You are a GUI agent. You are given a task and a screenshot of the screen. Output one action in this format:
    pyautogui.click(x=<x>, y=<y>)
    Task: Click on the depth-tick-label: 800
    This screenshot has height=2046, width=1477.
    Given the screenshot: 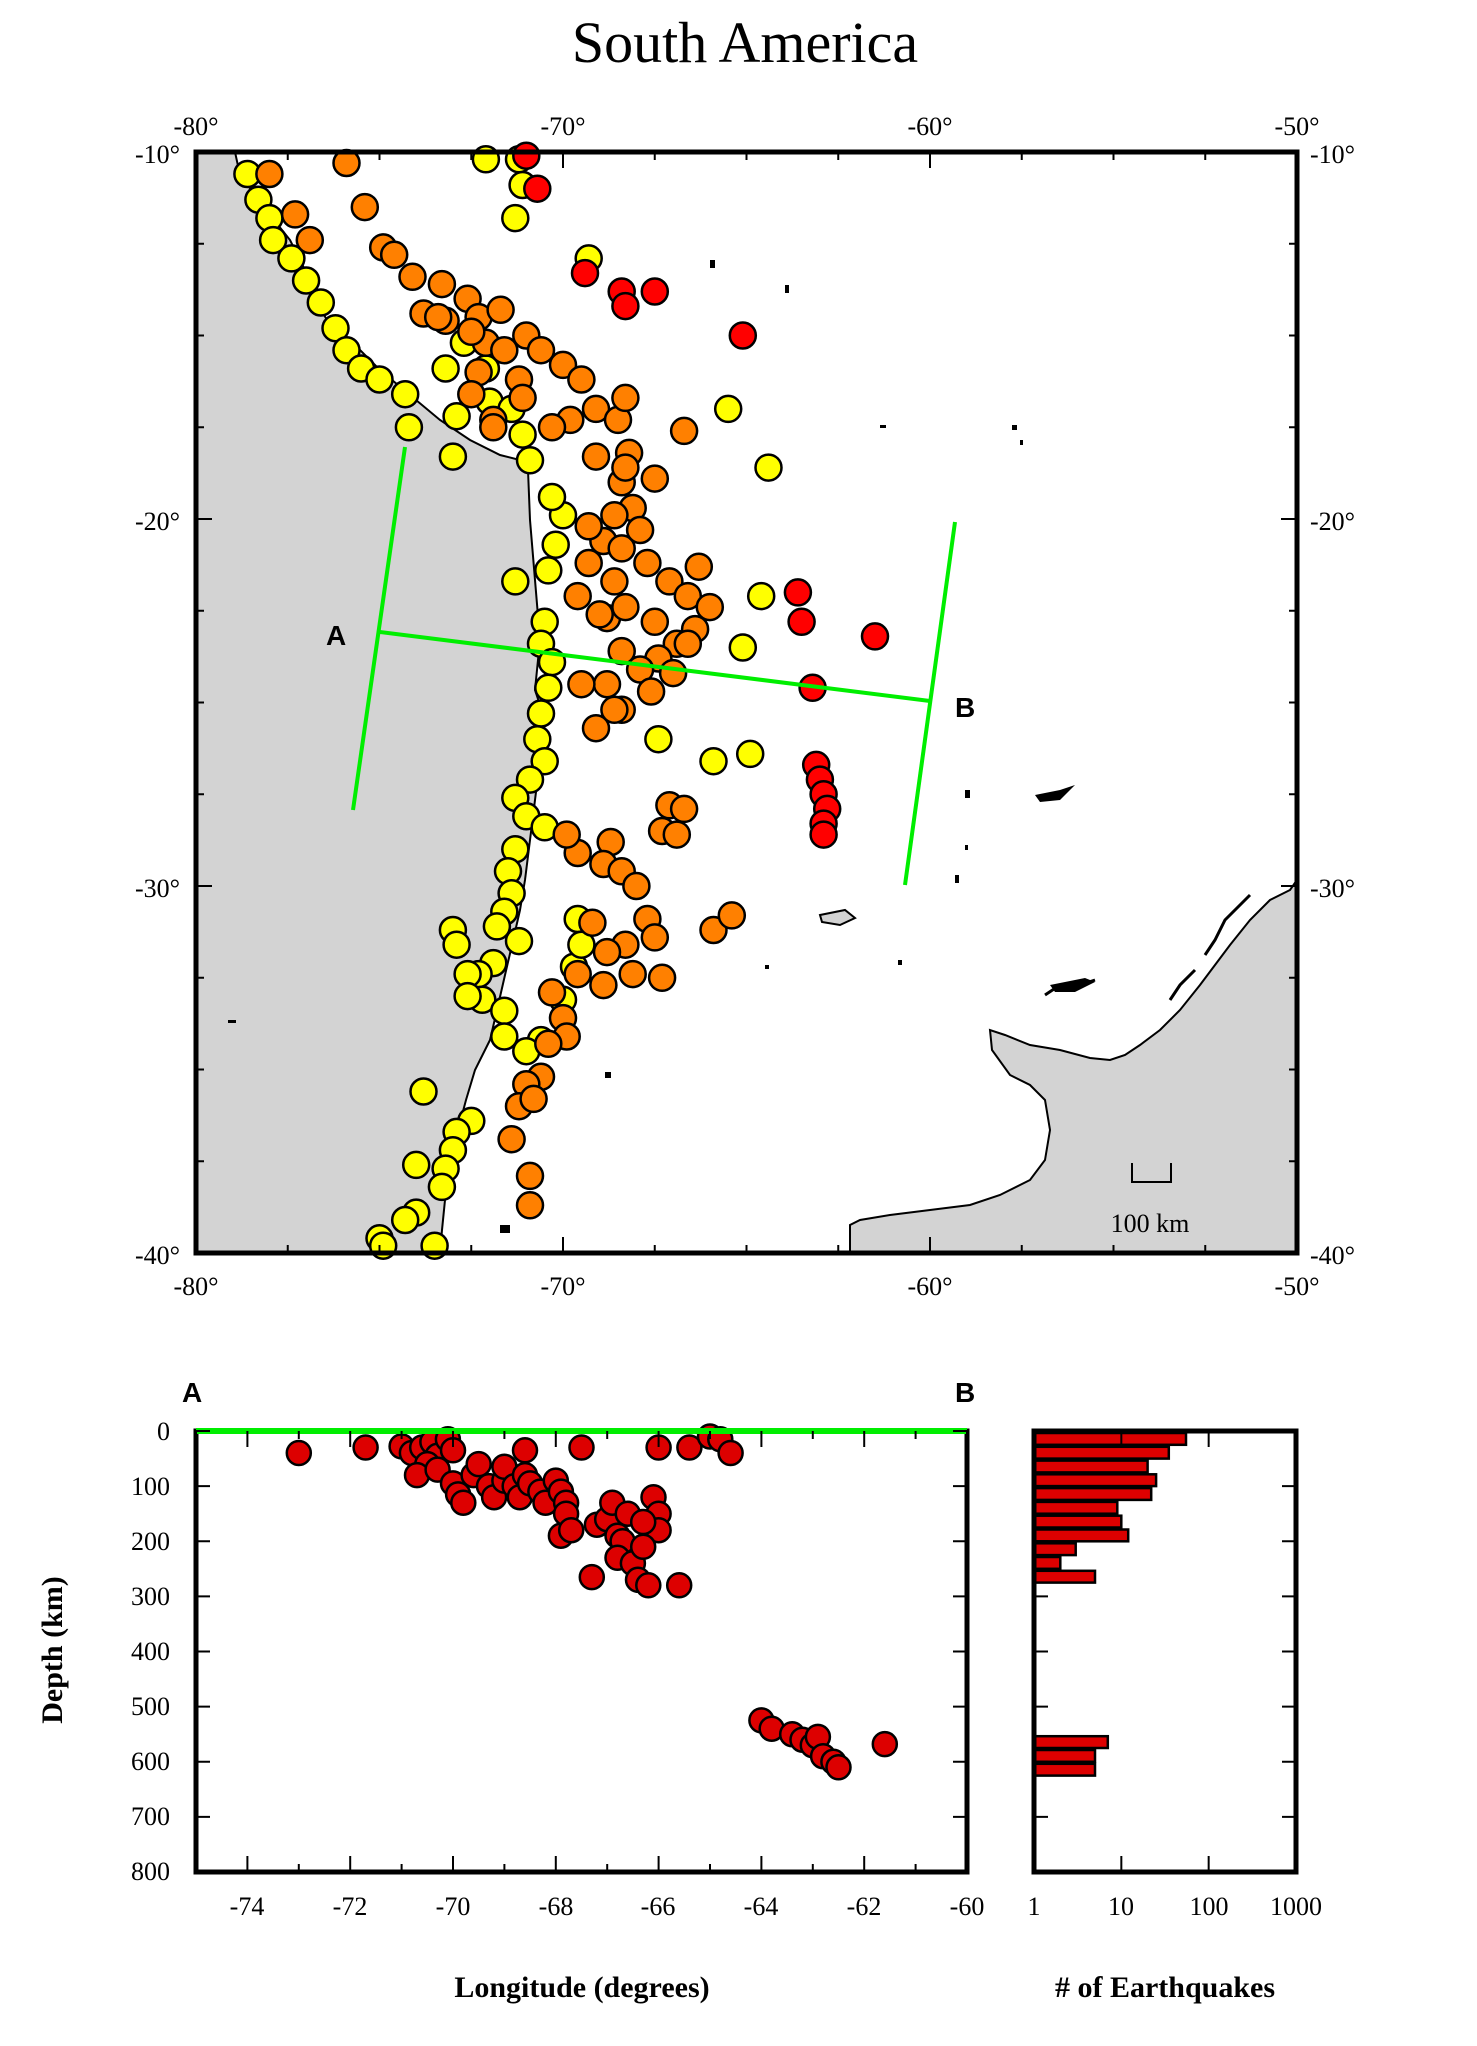 What is the action you would take?
    pyautogui.click(x=150, y=1871)
    